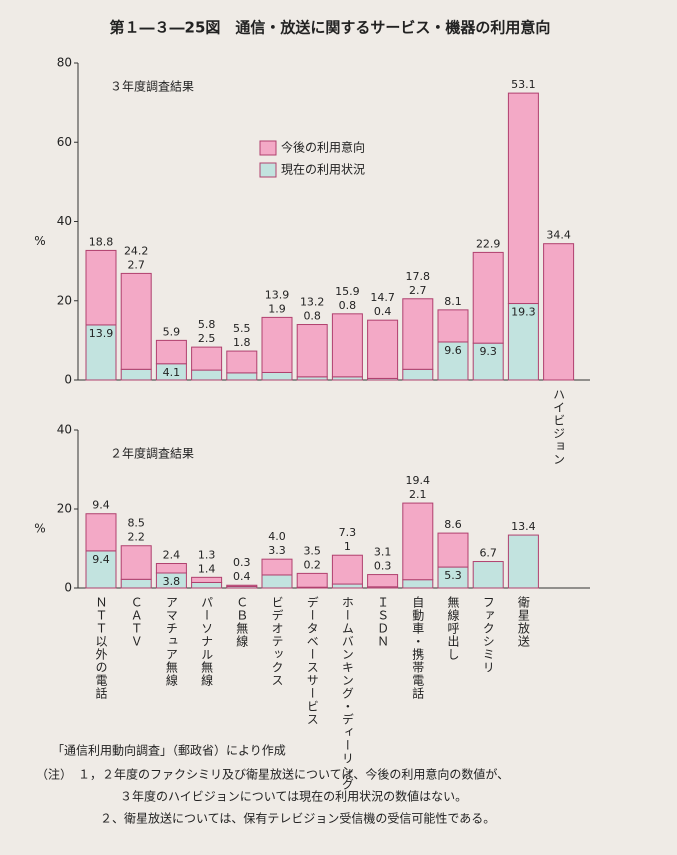 This screenshot has width=677, height=855. I want to click on data-label: 3.8, so click(172, 581).